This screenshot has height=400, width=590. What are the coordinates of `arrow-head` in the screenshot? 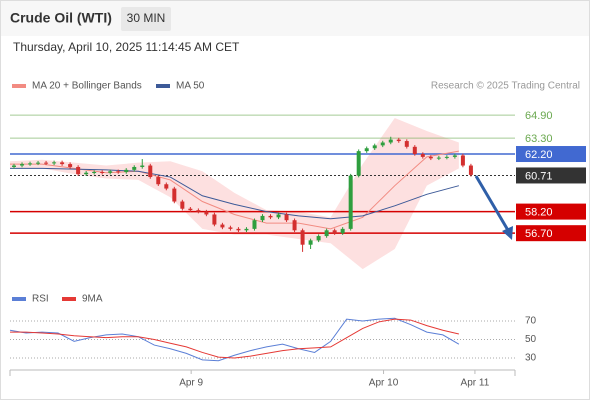 It's located at (507, 233).